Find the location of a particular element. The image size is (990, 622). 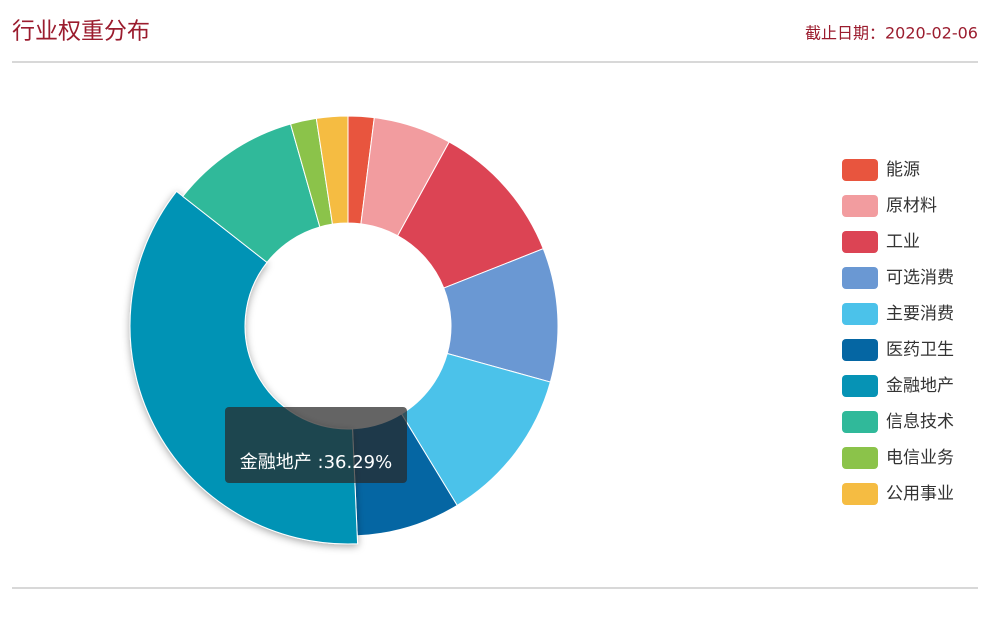

chart-subtitle: 截止日期：2020-02-06 is located at coordinates (891, 33).